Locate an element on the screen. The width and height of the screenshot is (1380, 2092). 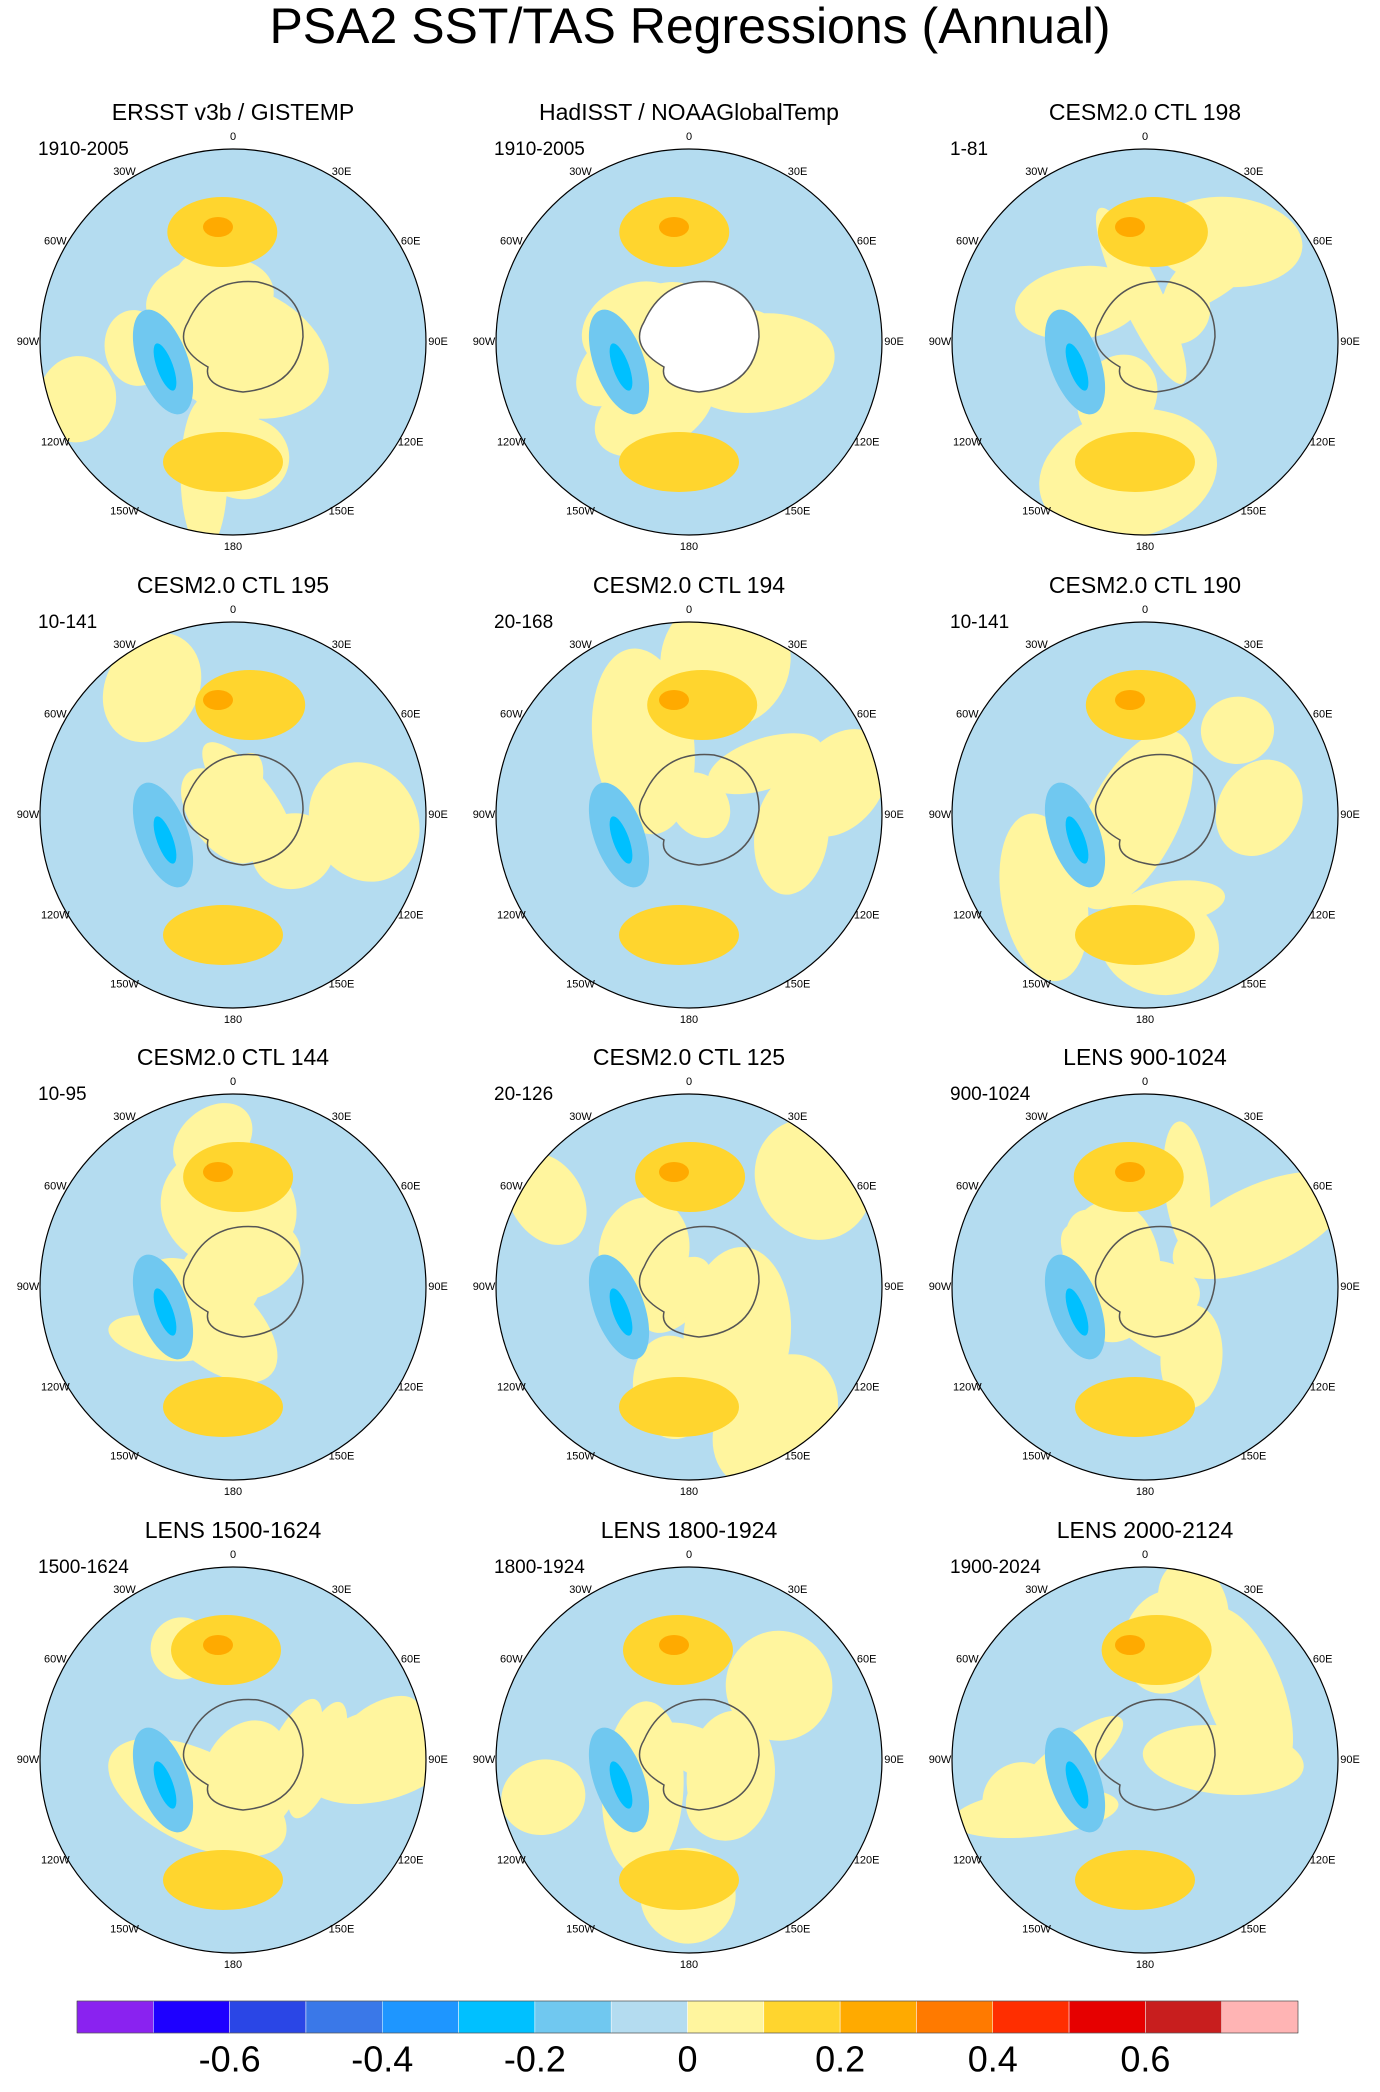
panel-period: 10-95 is located at coordinates (62, 1094).